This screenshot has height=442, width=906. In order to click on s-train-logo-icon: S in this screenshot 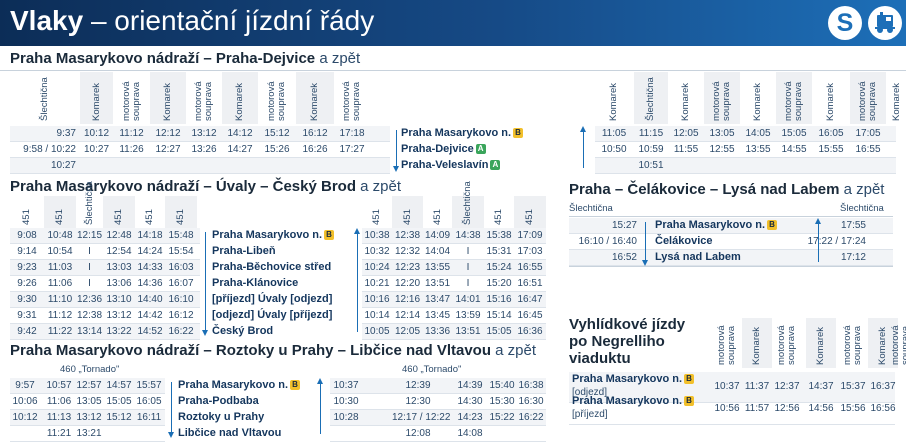, I will do `click(845, 23)`.